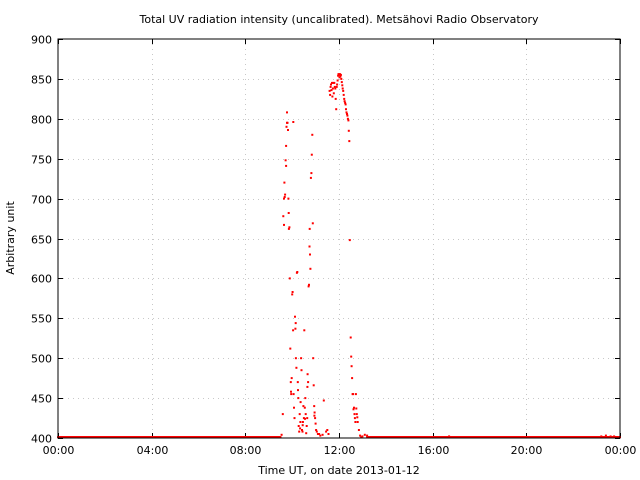 This screenshot has height=480, width=640. What do you see at coordinates (339, 437) in the screenshot?
I see `baseline-points` at bounding box center [339, 437].